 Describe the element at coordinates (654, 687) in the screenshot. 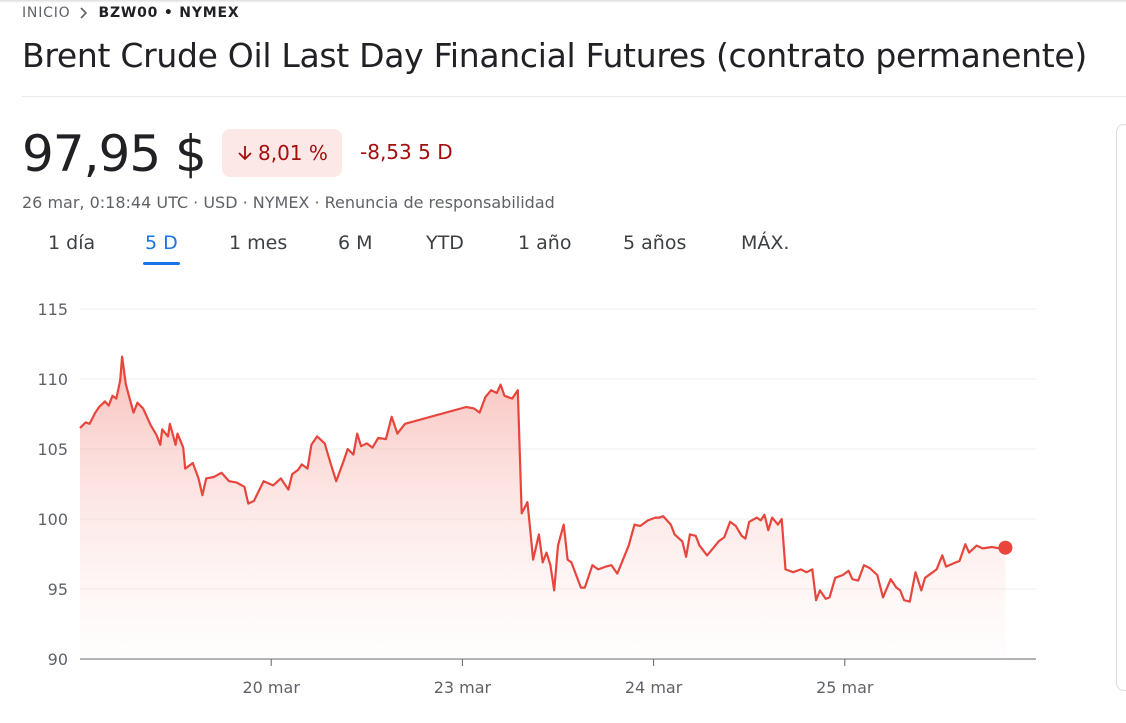

I see `x-tick-label: 24 mar` at that location.